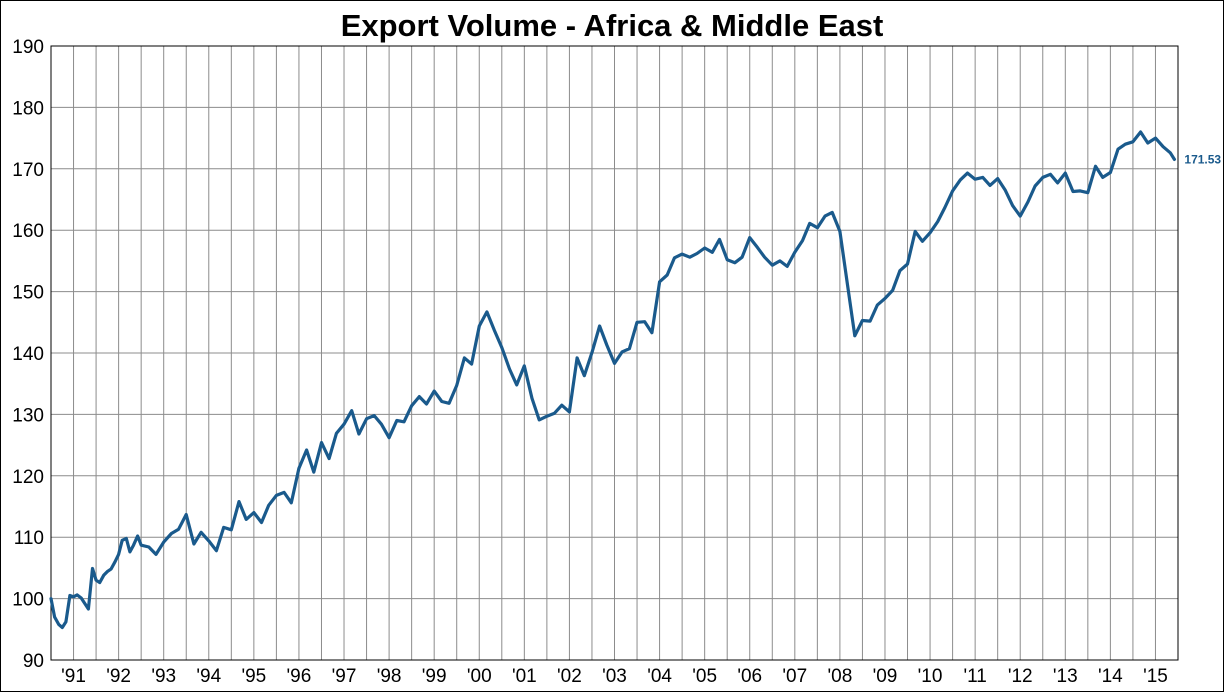  What do you see at coordinates (974, 676) in the screenshot?
I see `x-tick-label: '11` at bounding box center [974, 676].